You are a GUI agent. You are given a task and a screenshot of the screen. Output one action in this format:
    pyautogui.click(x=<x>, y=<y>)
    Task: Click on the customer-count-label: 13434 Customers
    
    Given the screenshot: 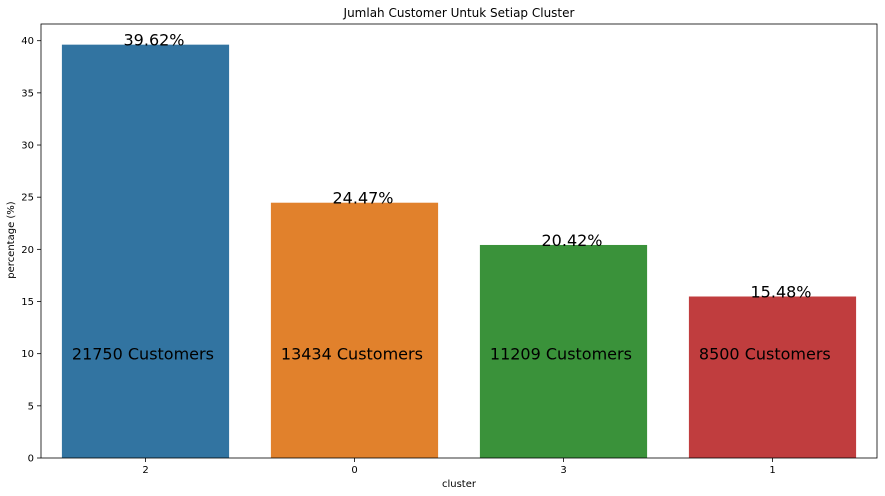 What is the action you would take?
    pyautogui.click(x=352, y=354)
    